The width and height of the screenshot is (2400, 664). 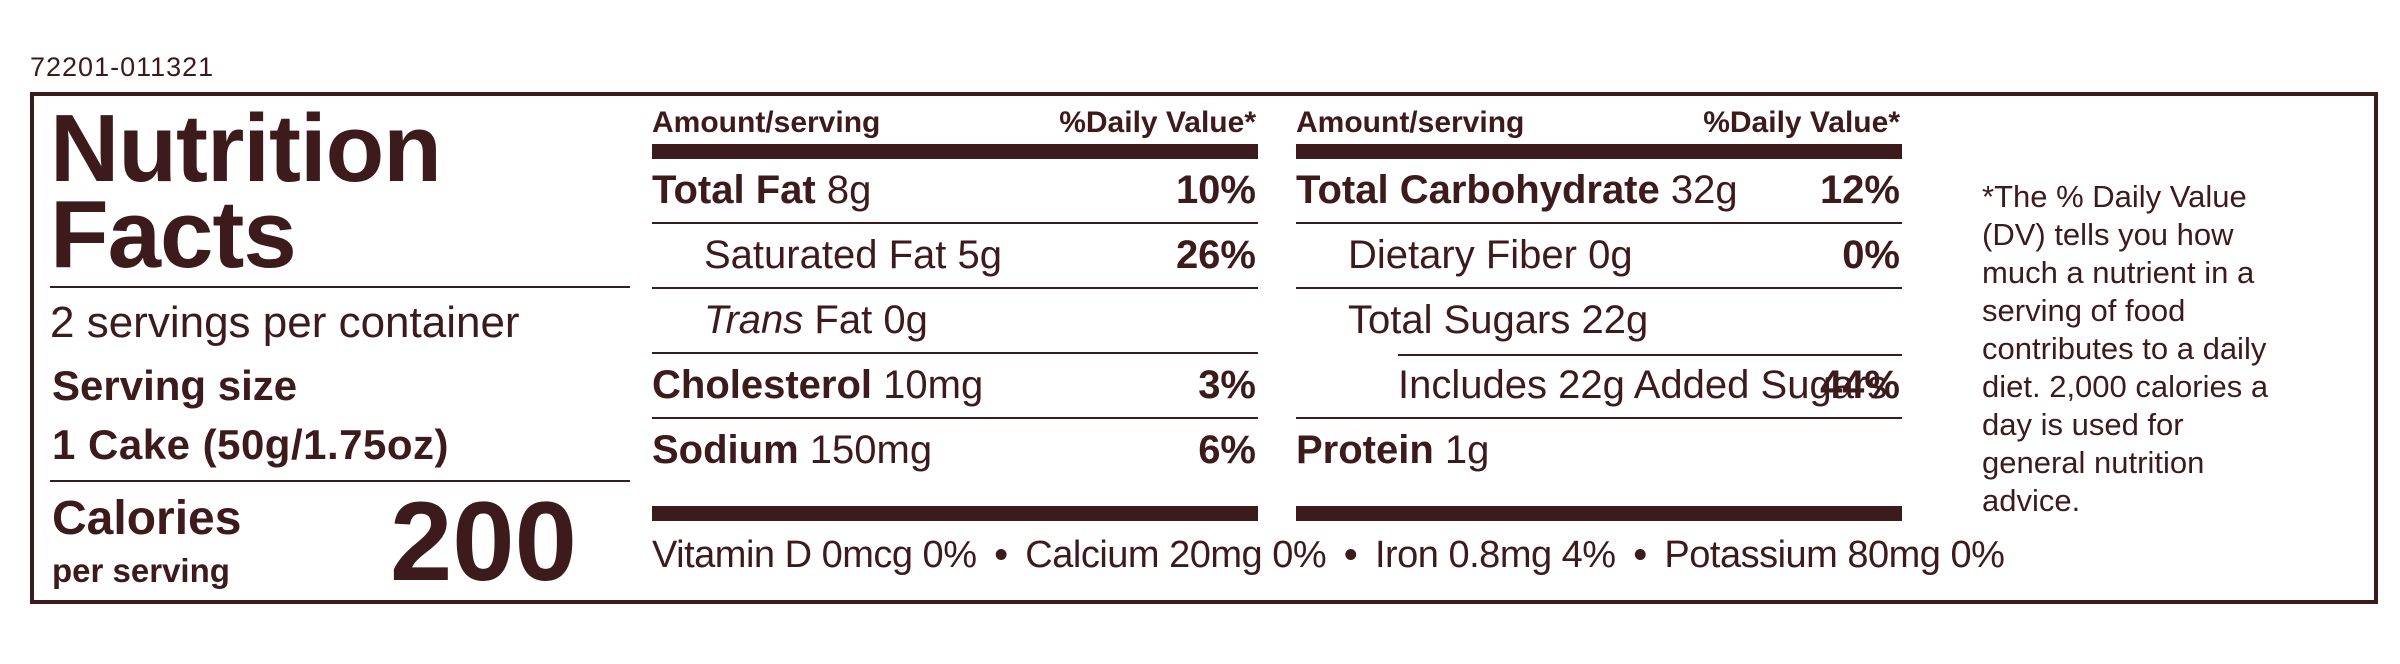 I want to click on nutrient-dv: 0%, so click(x=1871, y=255).